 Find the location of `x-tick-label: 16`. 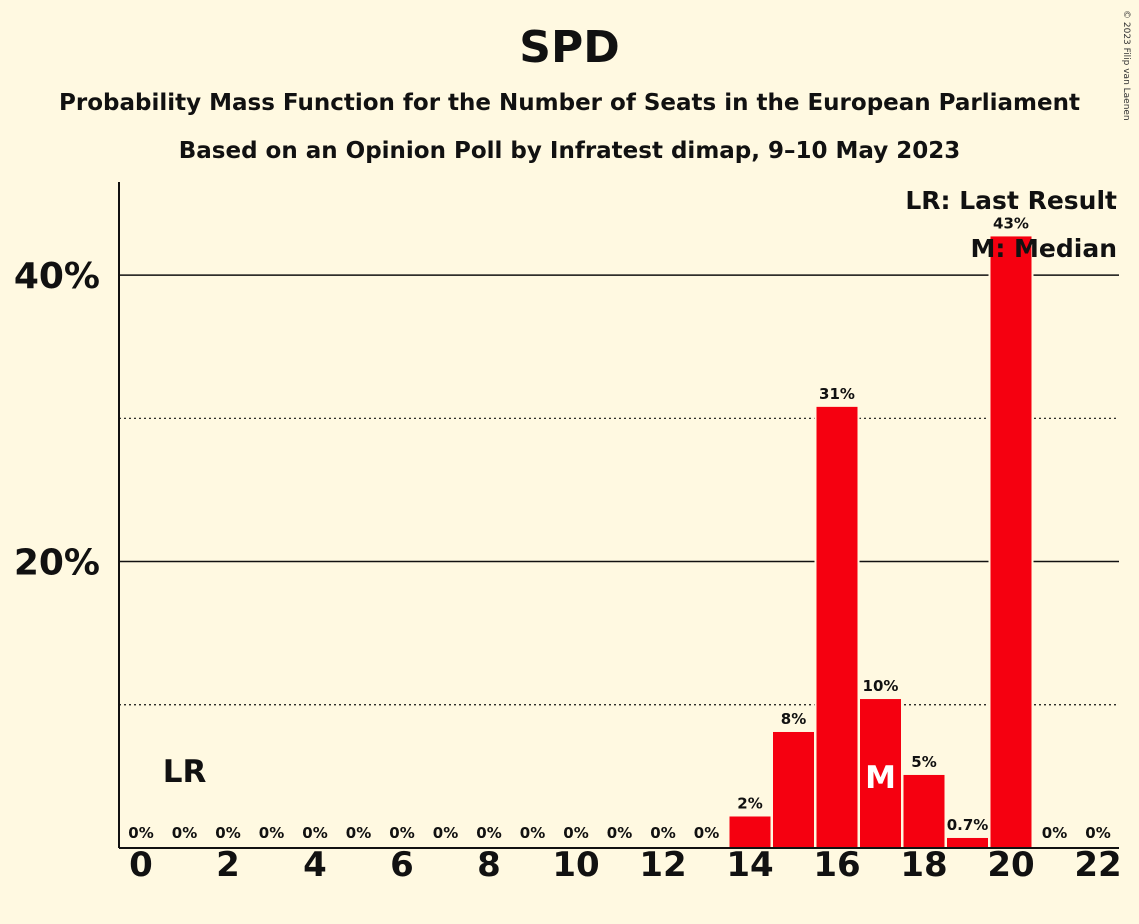

x-tick-label: 16 is located at coordinates (836, 865).